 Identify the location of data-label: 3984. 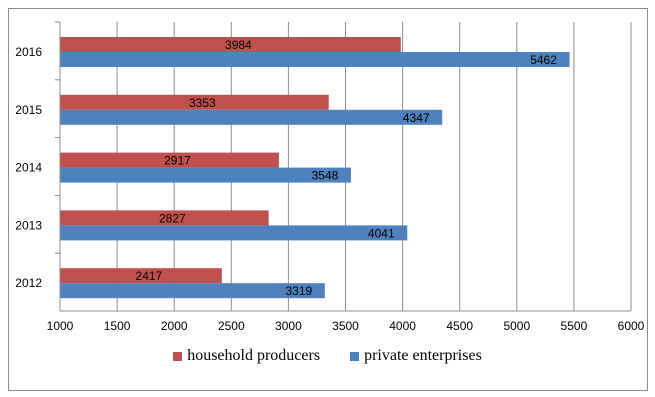
(238, 45).